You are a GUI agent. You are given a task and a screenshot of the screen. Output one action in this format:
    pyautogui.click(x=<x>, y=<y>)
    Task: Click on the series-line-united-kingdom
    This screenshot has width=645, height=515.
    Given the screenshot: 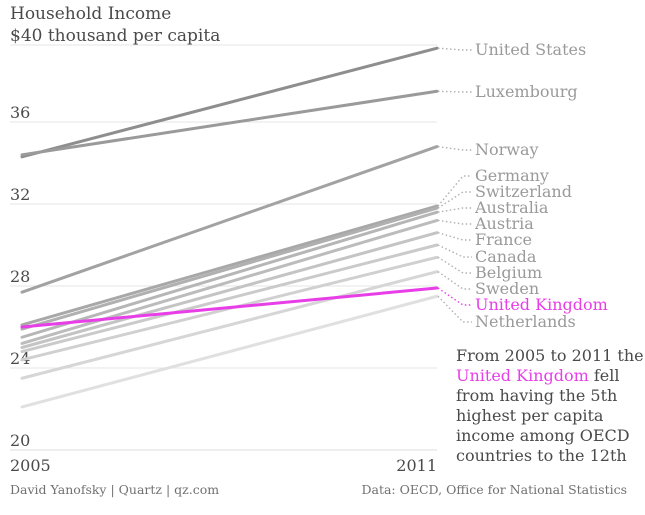 What is the action you would take?
    pyautogui.click(x=229, y=307)
    